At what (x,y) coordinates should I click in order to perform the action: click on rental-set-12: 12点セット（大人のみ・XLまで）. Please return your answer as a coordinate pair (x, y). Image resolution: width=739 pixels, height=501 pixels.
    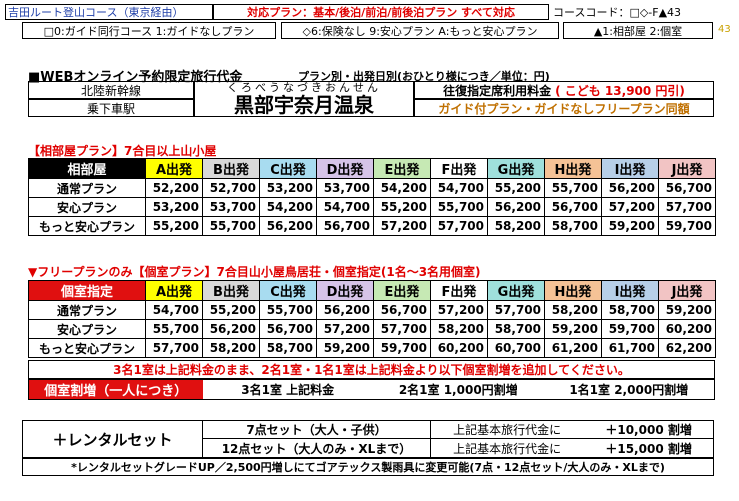
    Looking at the image, I should click on (317, 448).